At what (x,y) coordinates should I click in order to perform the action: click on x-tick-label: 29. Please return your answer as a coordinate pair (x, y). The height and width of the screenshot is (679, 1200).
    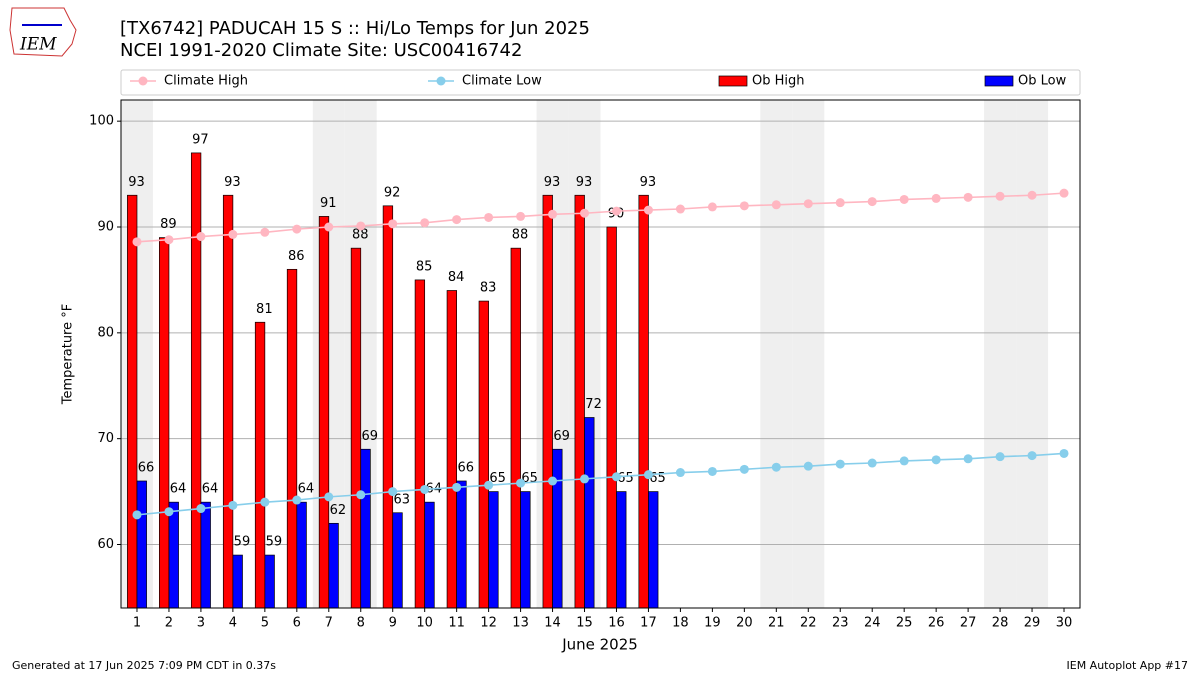
    Looking at the image, I should click on (1032, 623).